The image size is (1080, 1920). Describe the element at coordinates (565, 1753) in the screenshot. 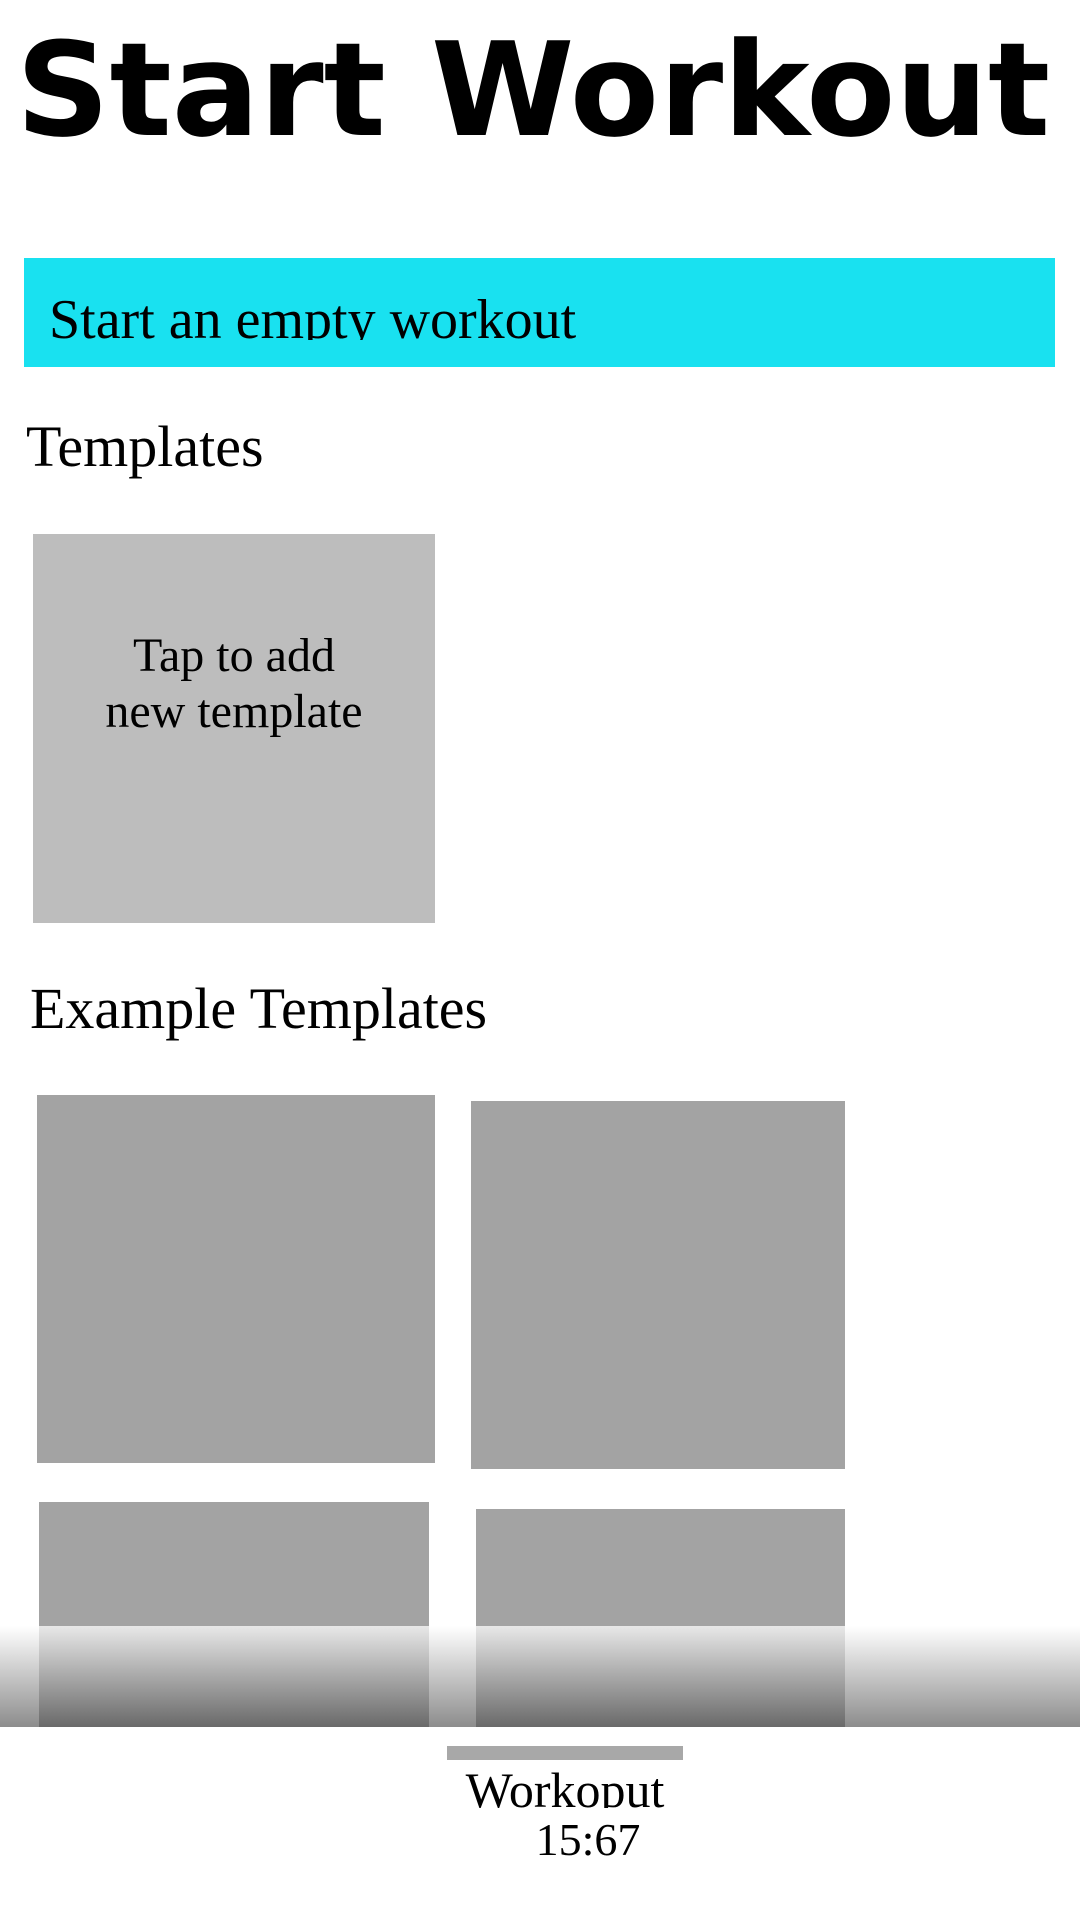

I see `drag-handle` at that location.